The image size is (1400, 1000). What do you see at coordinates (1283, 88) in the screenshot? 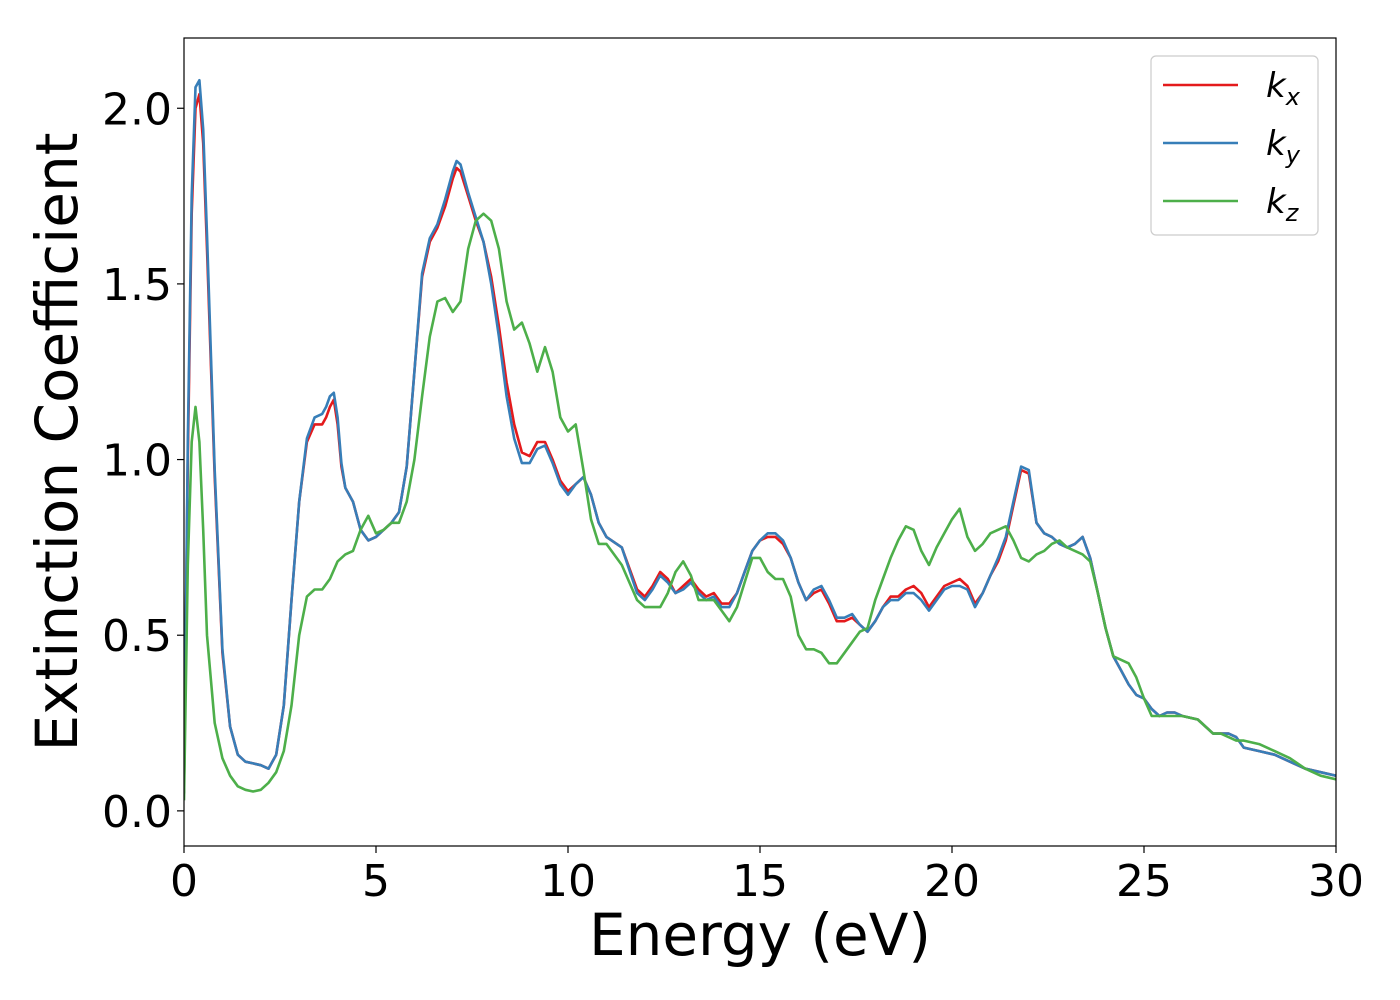
I see `legend-label-x: kx` at bounding box center [1283, 88].